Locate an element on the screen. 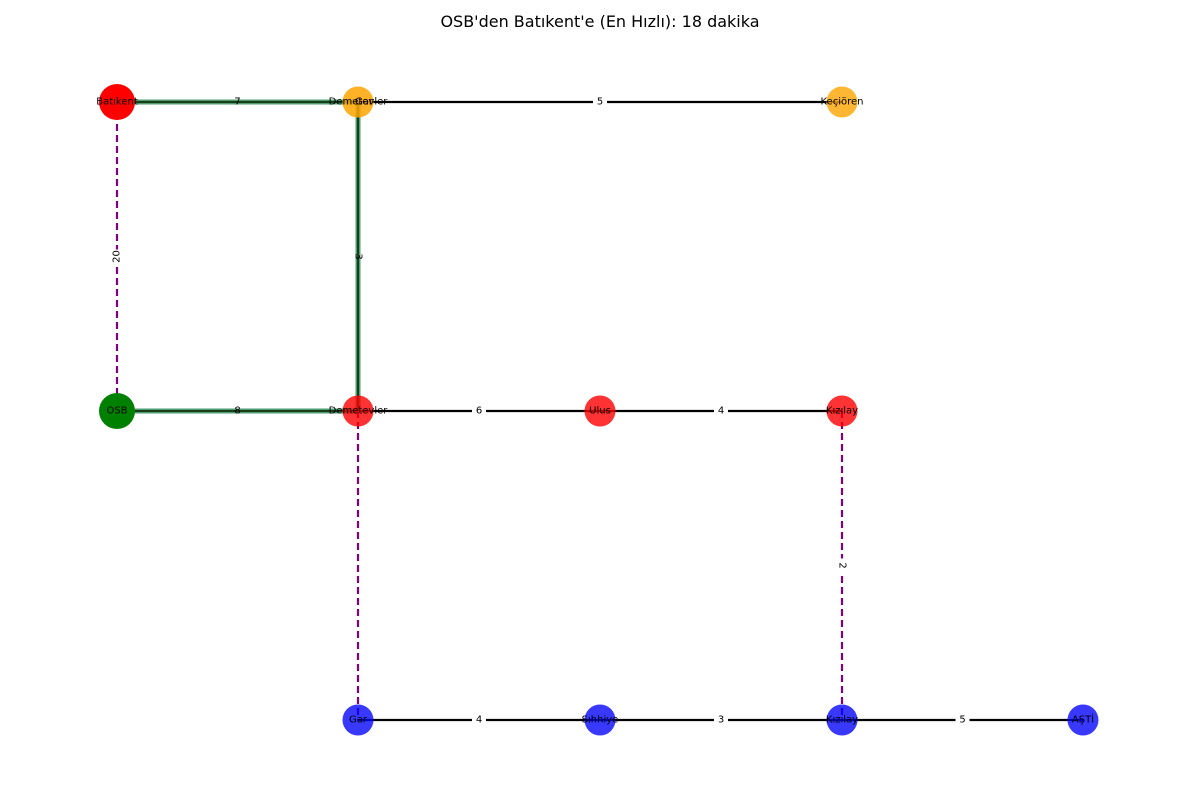 The width and height of the screenshot is (1200, 800). station-node-kecioren is located at coordinates (842, 102).